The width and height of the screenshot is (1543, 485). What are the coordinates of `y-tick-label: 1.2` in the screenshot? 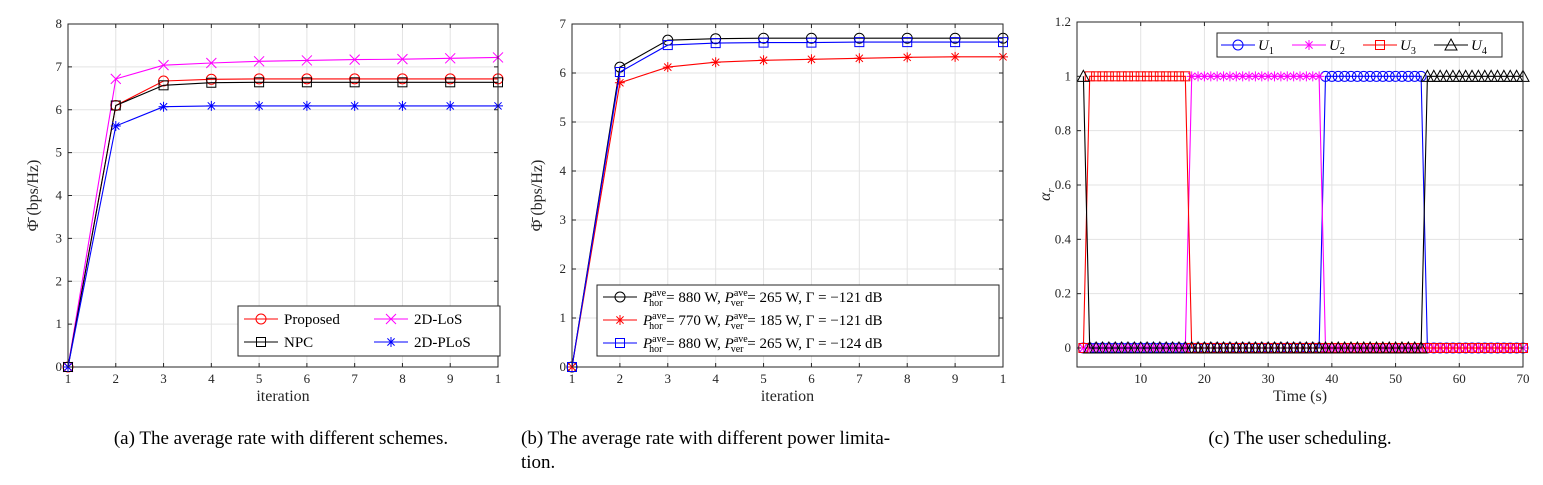 It's located at (1063, 21).